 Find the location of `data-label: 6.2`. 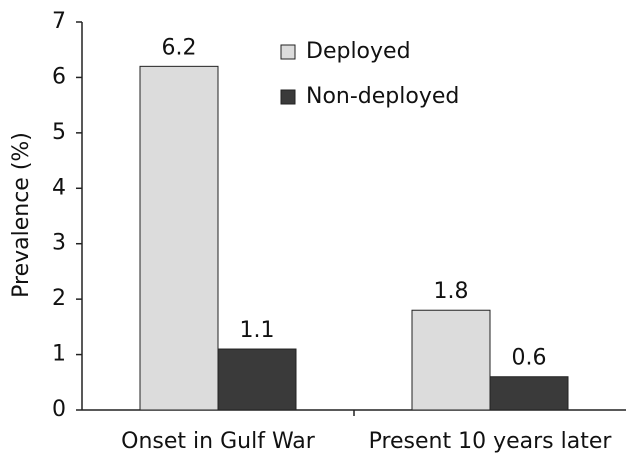

data-label: 6.2 is located at coordinates (179, 47).